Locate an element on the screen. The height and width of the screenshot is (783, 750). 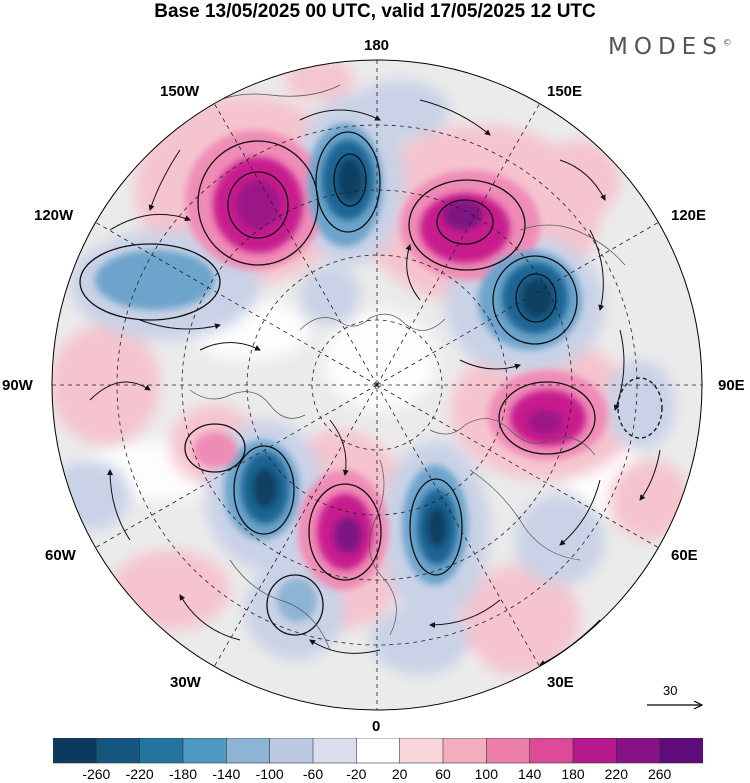
colorbar-tick-label: 260 is located at coordinates (659, 774).